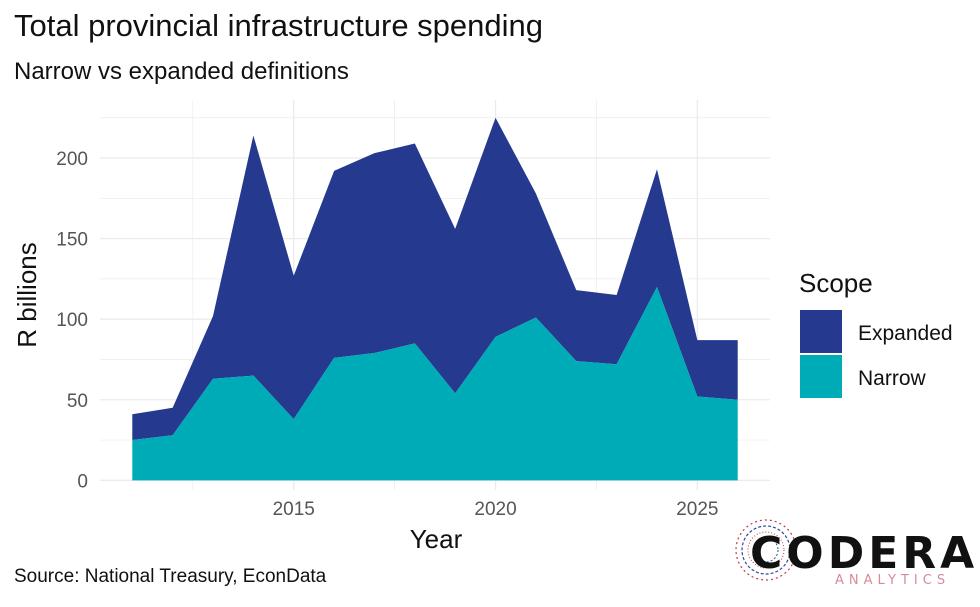 The width and height of the screenshot is (980, 607). What do you see at coordinates (27, 295) in the screenshot?
I see `y-axis-title: R billions` at bounding box center [27, 295].